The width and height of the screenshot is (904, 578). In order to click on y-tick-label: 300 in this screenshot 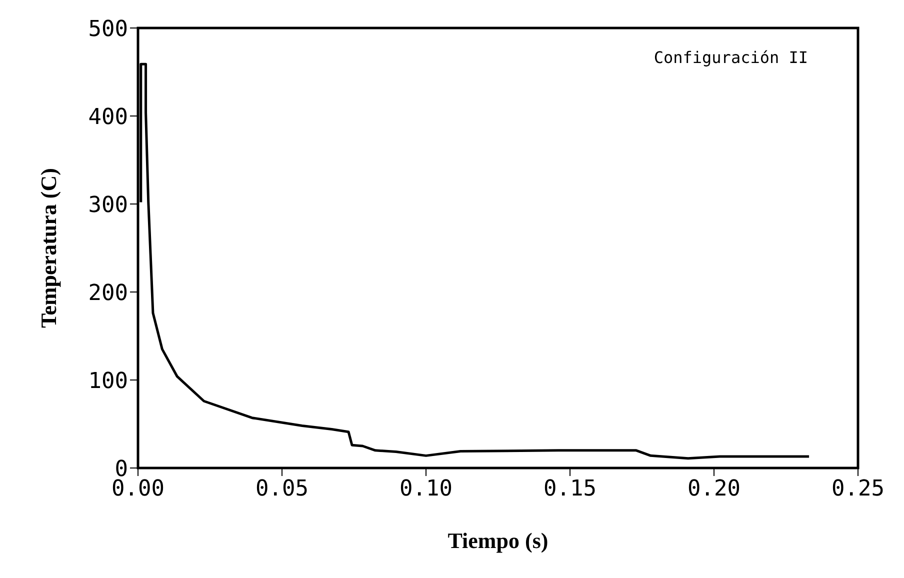, I will do `click(108, 205)`.